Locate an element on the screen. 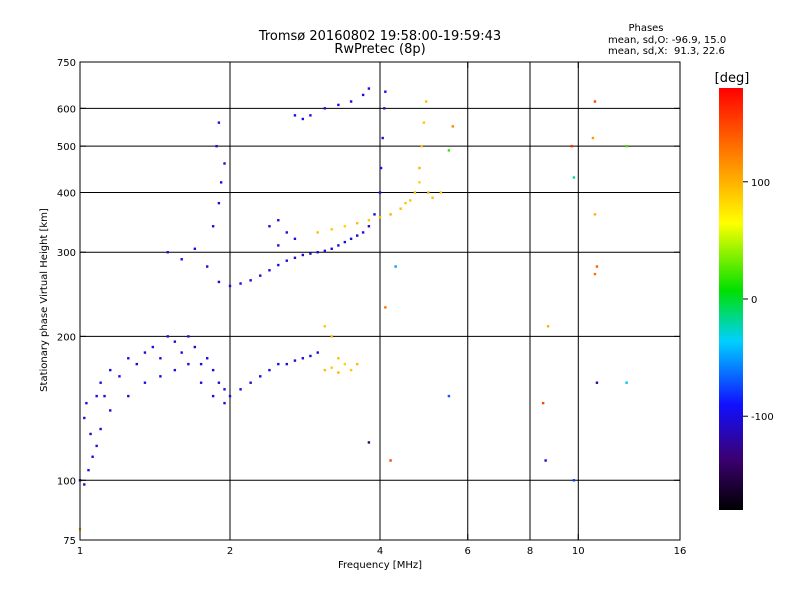 This screenshot has width=800, height=600. colorbar is located at coordinates (731, 299).